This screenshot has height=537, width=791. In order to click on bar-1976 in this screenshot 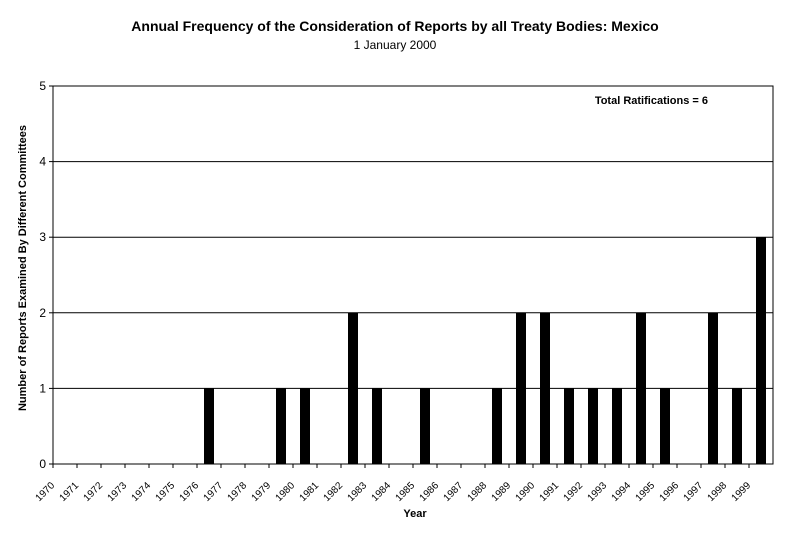, I will do `click(209, 426)`.